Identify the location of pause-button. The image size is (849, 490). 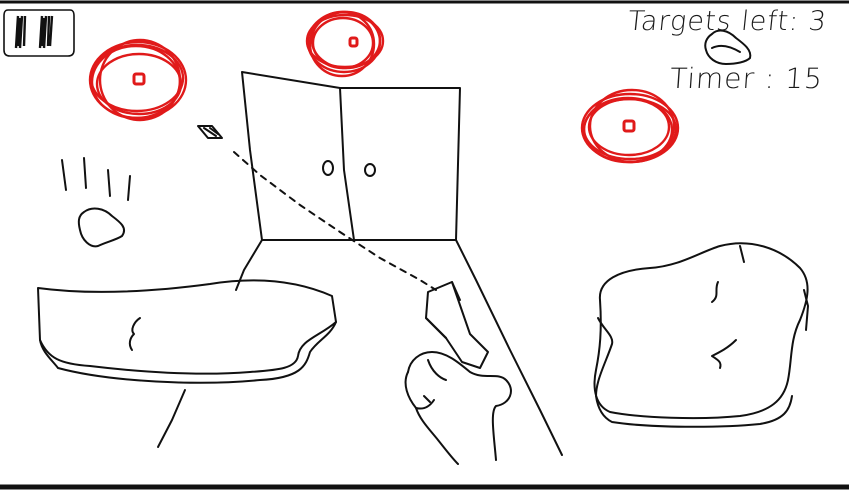
(39, 32).